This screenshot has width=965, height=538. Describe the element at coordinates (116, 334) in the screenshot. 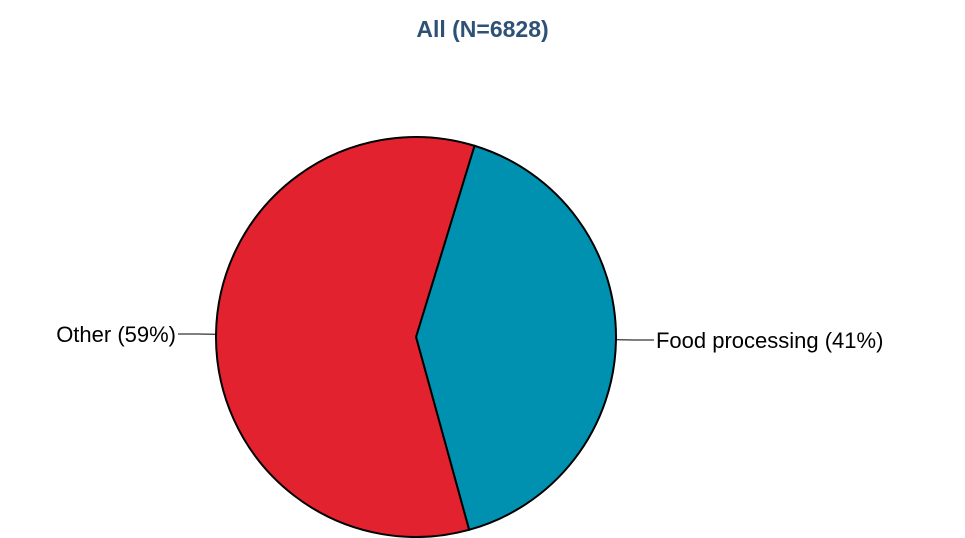

I see `slice-label-other: Other (59%)` at that location.